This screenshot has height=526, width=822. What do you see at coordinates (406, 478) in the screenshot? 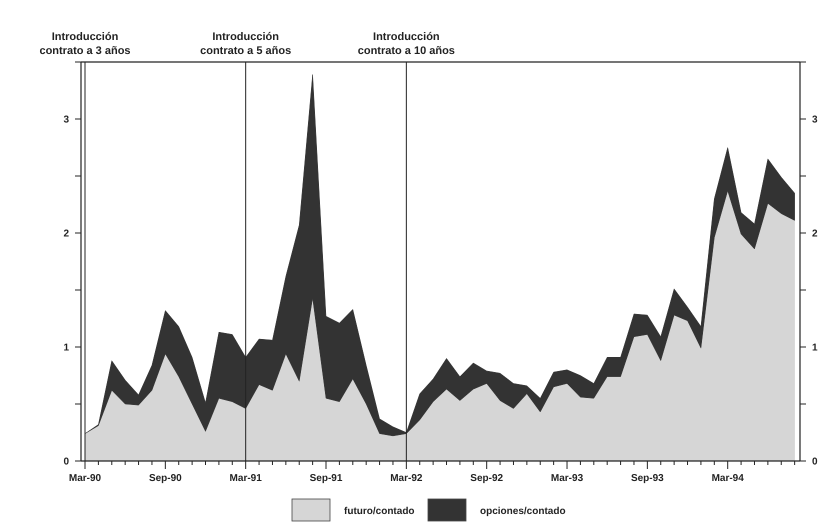
I see `x-tick-label: Mar-92` at bounding box center [406, 478].